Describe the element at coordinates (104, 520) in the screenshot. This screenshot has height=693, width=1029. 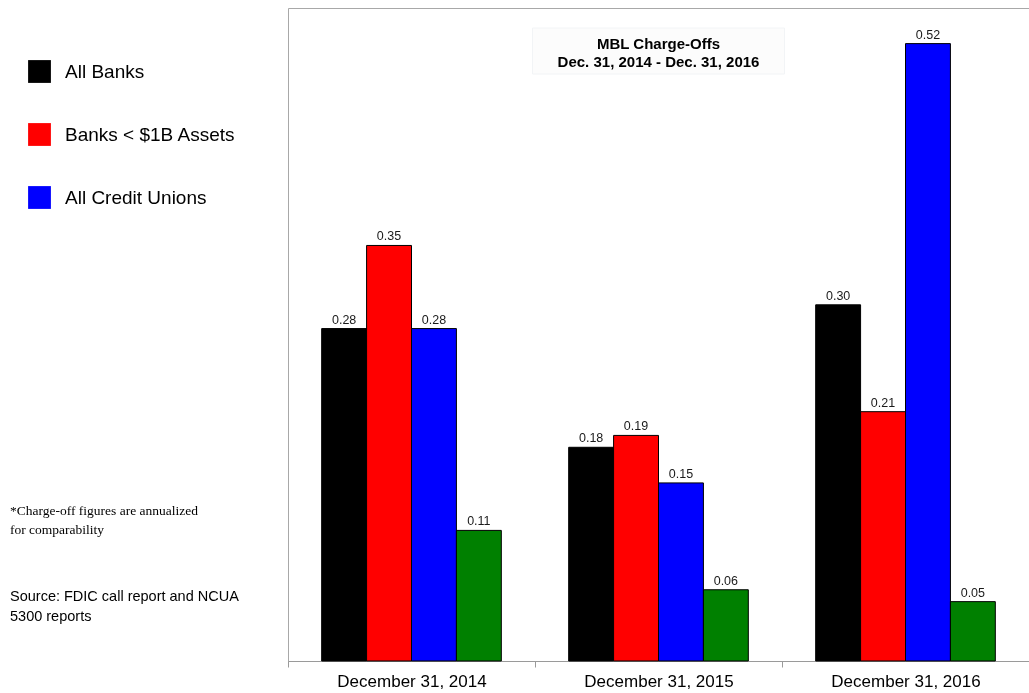
I see `text: *Charge-off figures are annualized for comparability` at that location.